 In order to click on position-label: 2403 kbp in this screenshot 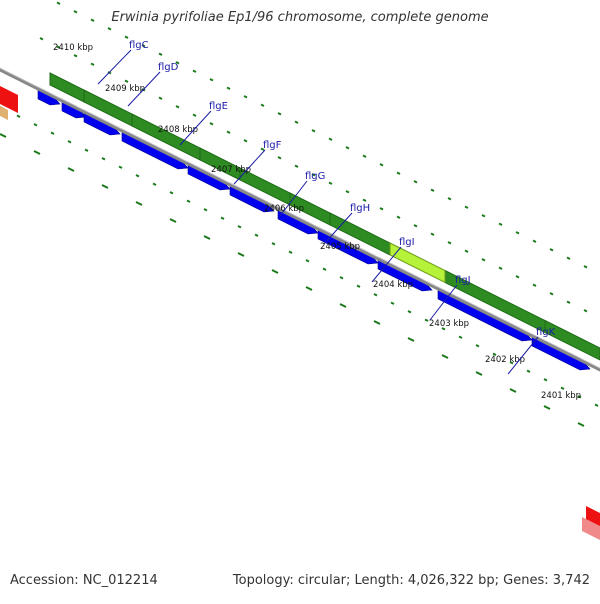, I will do `click(449, 324)`.